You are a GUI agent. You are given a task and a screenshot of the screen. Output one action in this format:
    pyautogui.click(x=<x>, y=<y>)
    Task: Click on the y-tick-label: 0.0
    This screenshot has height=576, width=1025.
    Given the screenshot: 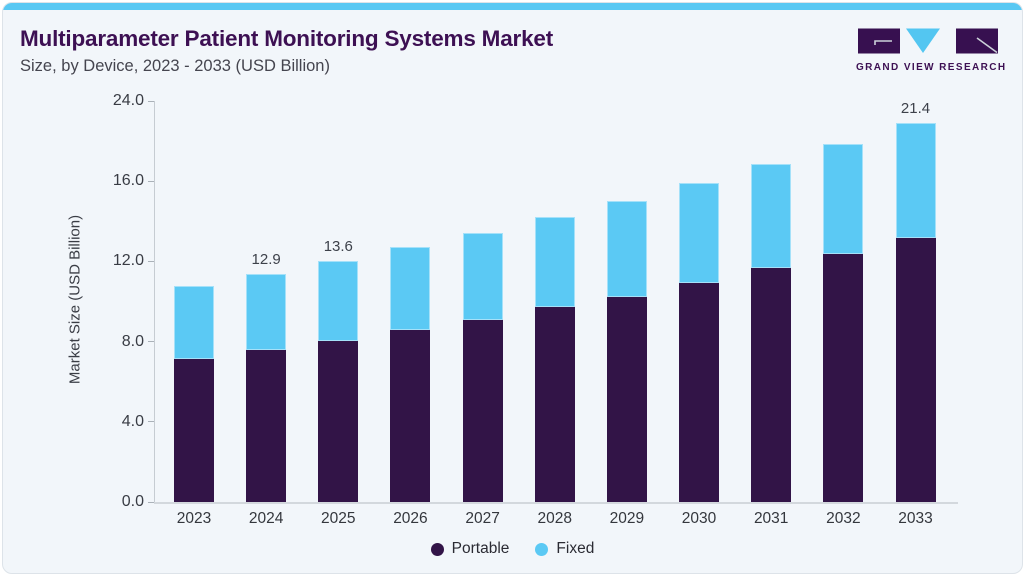 What is the action you would take?
    pyautogui.click(x=132, y=501)
    